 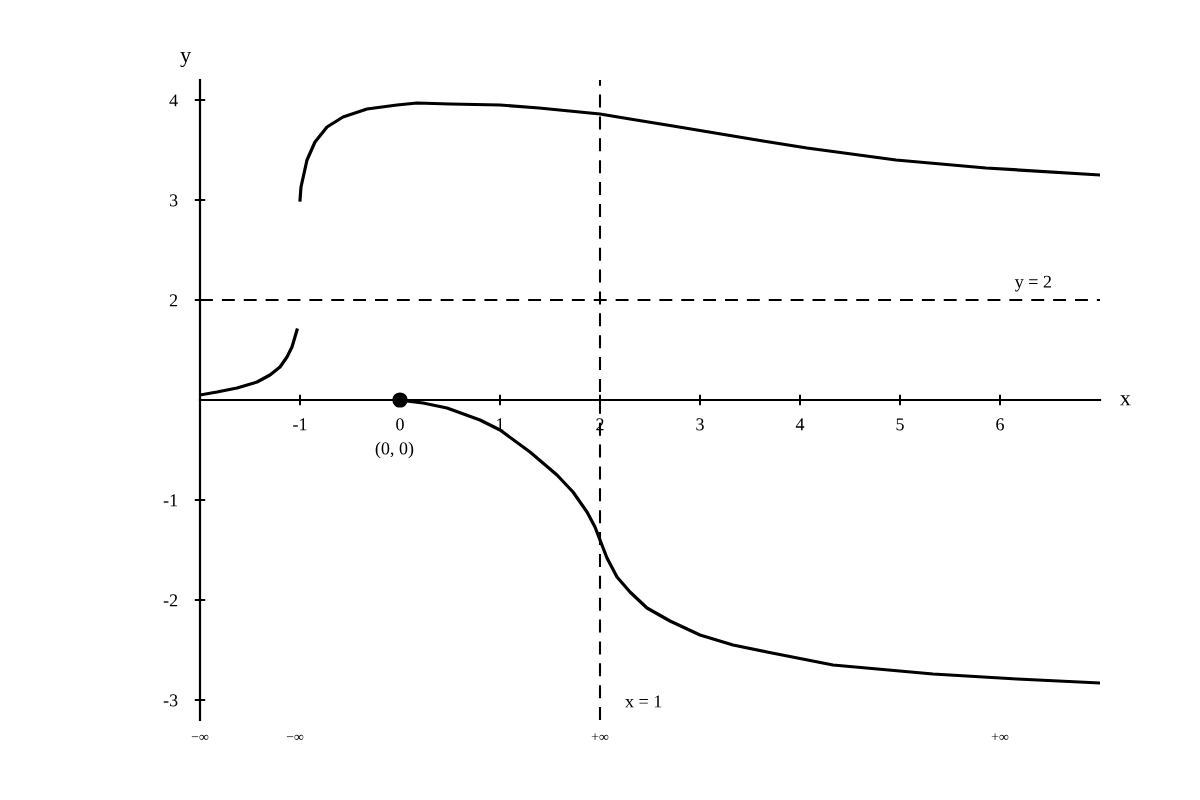 What do you see at coordinates (700, 424) in the screenshot?
I see `x-tick-label: 3` at bounding box center [700, 424].